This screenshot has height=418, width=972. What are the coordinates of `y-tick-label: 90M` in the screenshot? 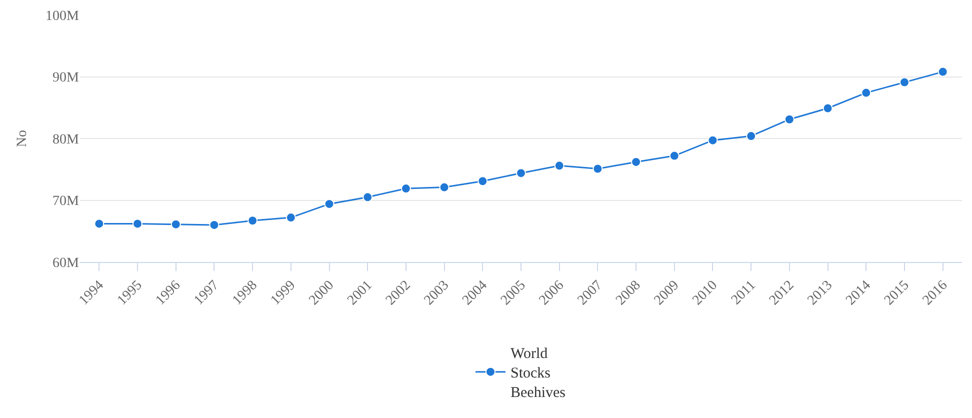 It's located at (66, 78).